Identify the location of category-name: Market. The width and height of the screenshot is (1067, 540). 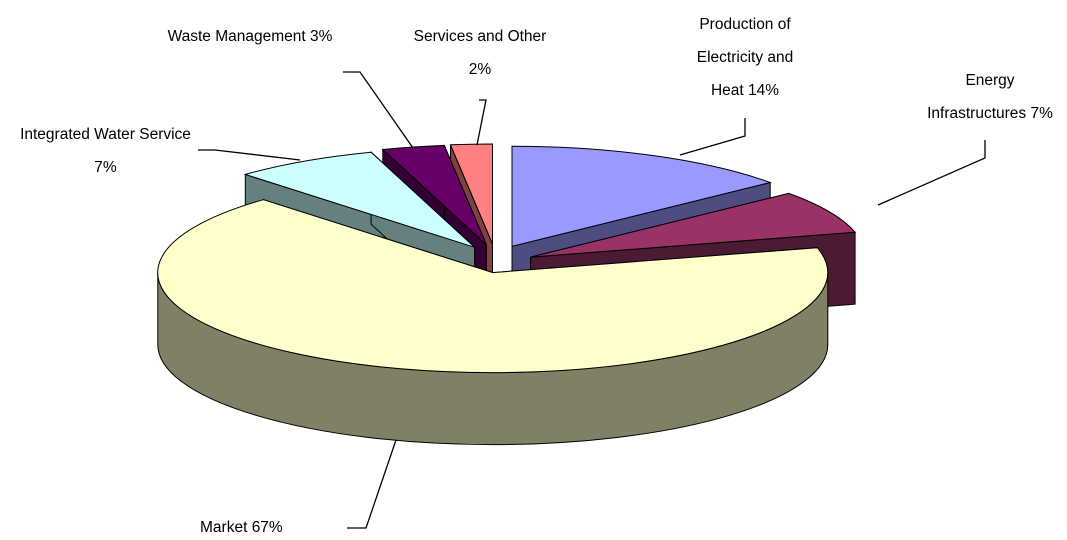
(224, 527).